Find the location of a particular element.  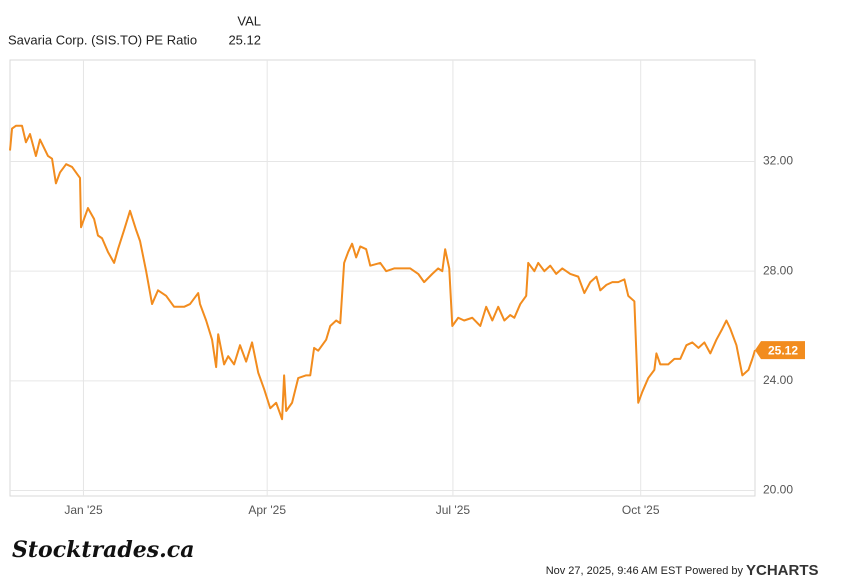

y-tick-label: 28.00 is located at coordinates (778, 270).